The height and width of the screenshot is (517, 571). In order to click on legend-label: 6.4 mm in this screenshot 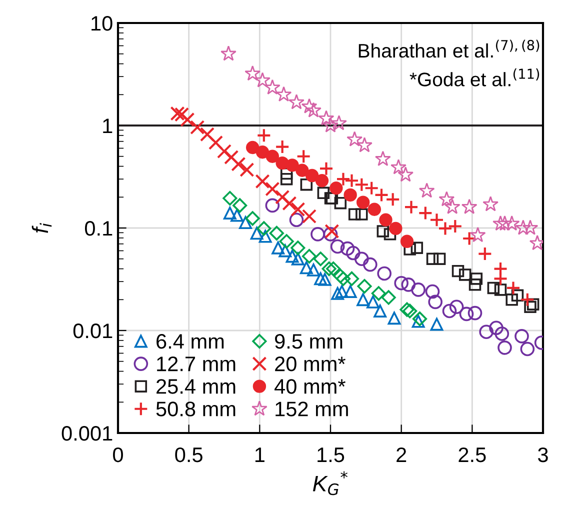, I will do `click(190, 341)`.